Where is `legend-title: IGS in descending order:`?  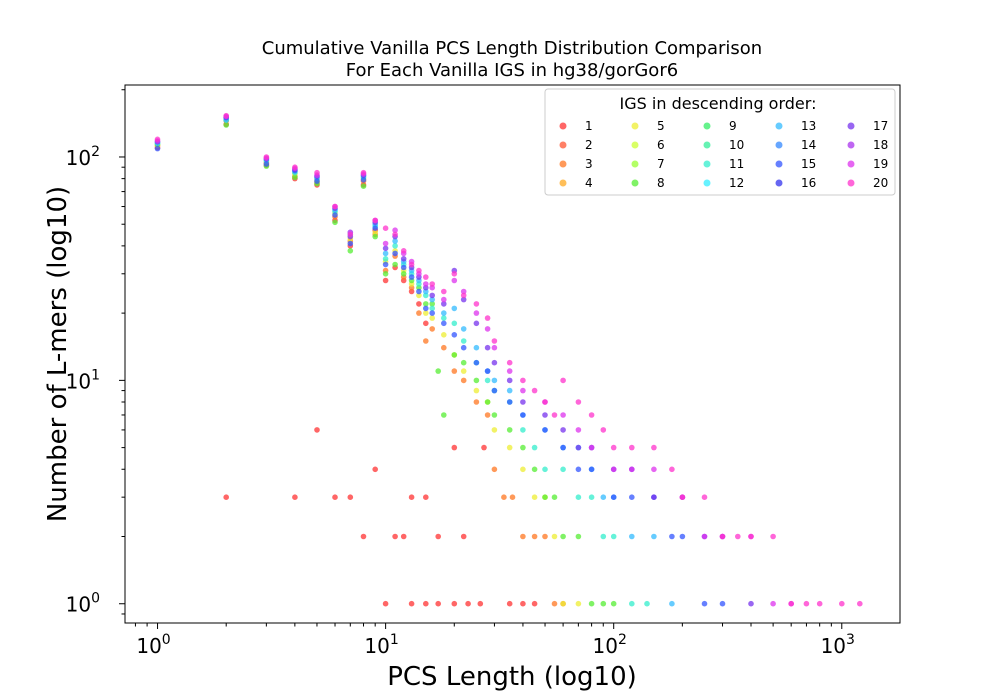 legend-title: IGS in descending order: is located at coordinates (718, 103).